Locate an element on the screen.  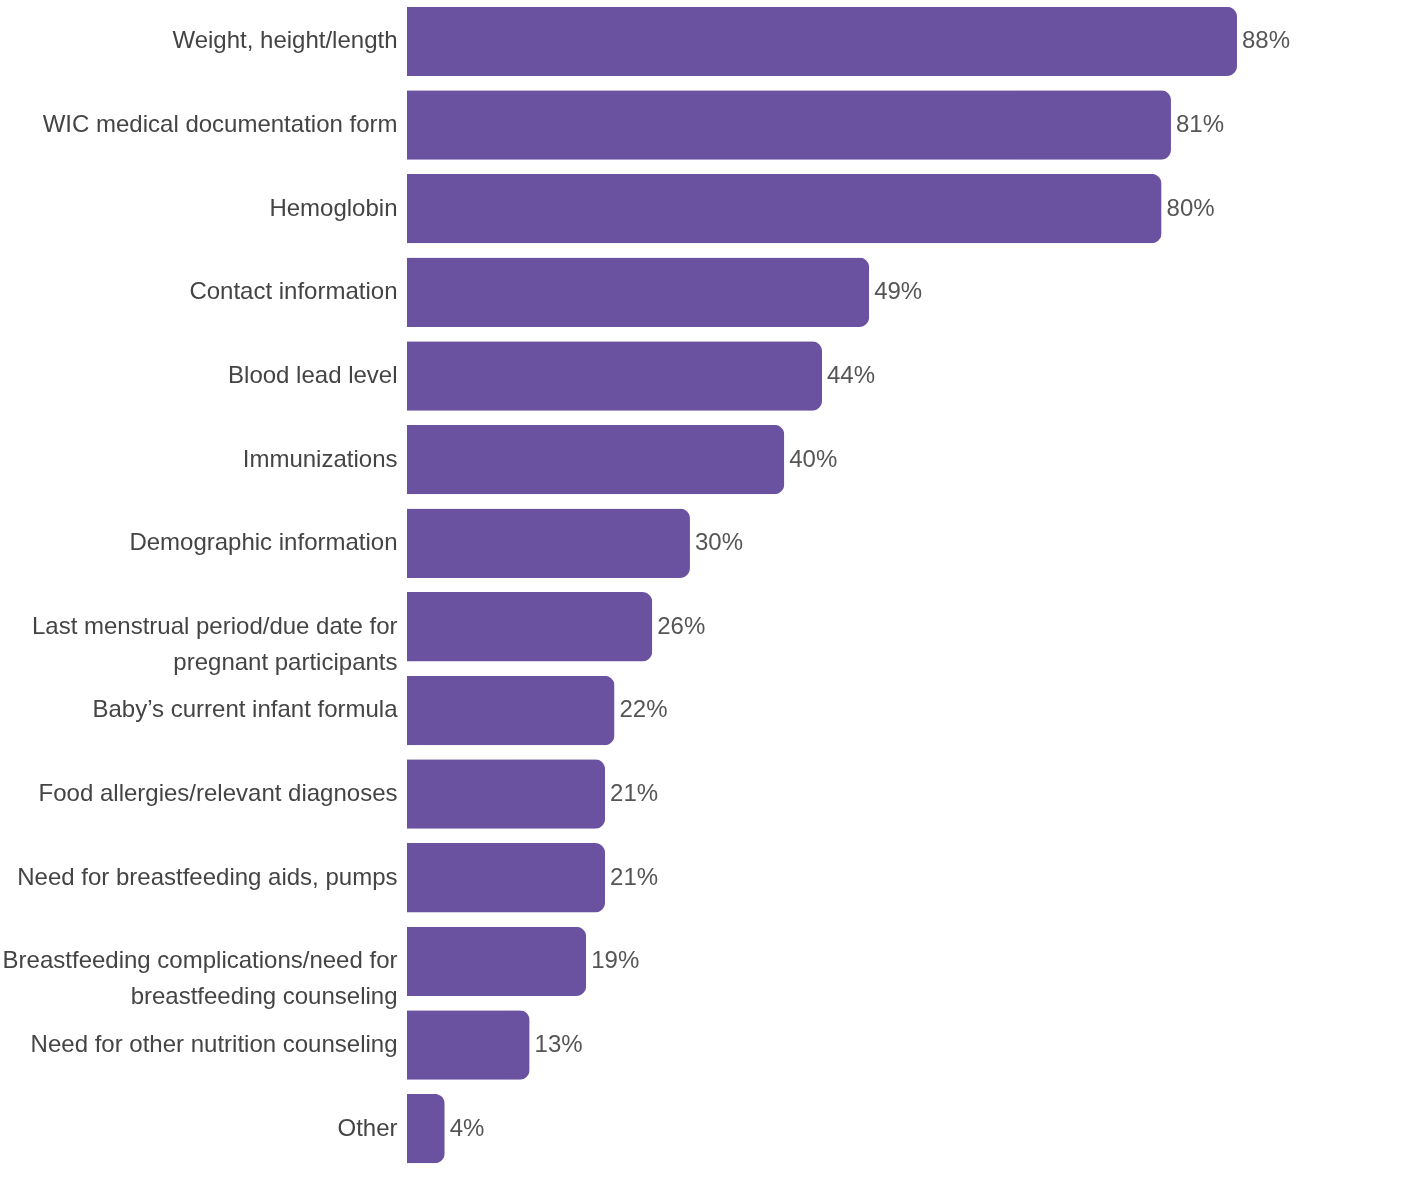
y-tick-label: Demographic information is located at coordinates (263, 542).